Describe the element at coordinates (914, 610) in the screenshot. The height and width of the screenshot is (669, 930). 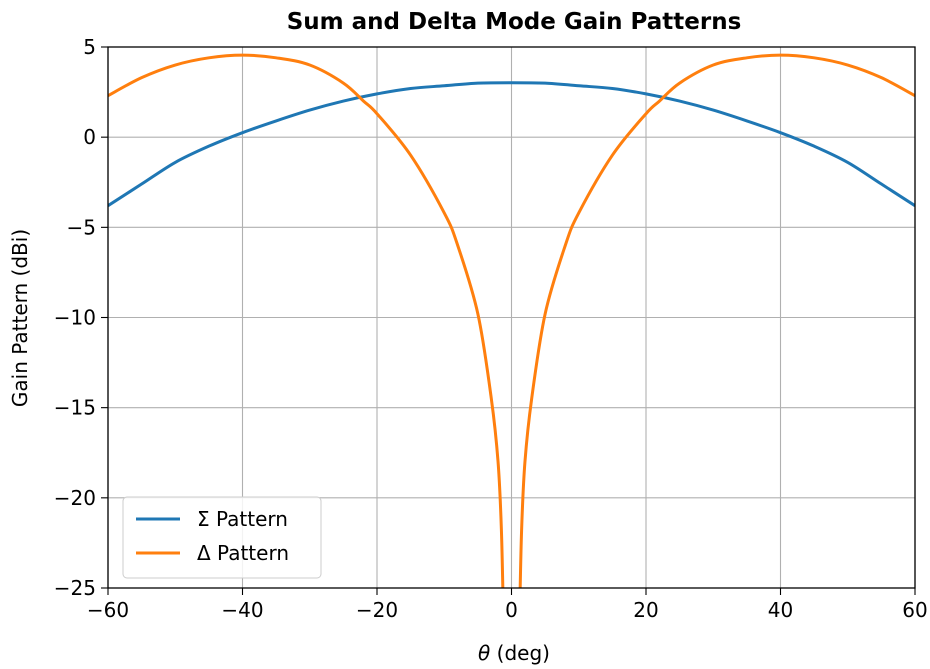
I see `x-tick-label: 60` at that location.